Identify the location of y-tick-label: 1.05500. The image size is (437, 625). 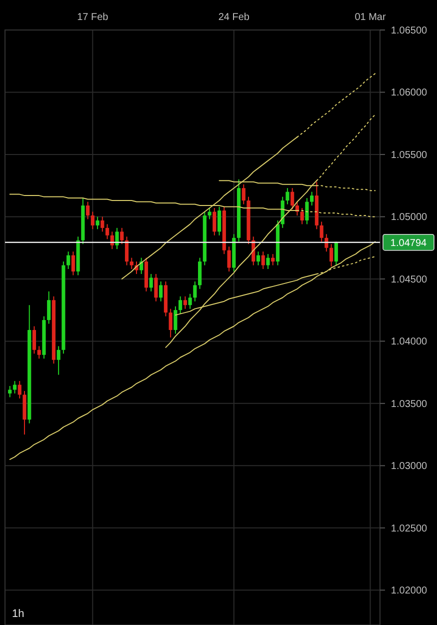
(409, 155).